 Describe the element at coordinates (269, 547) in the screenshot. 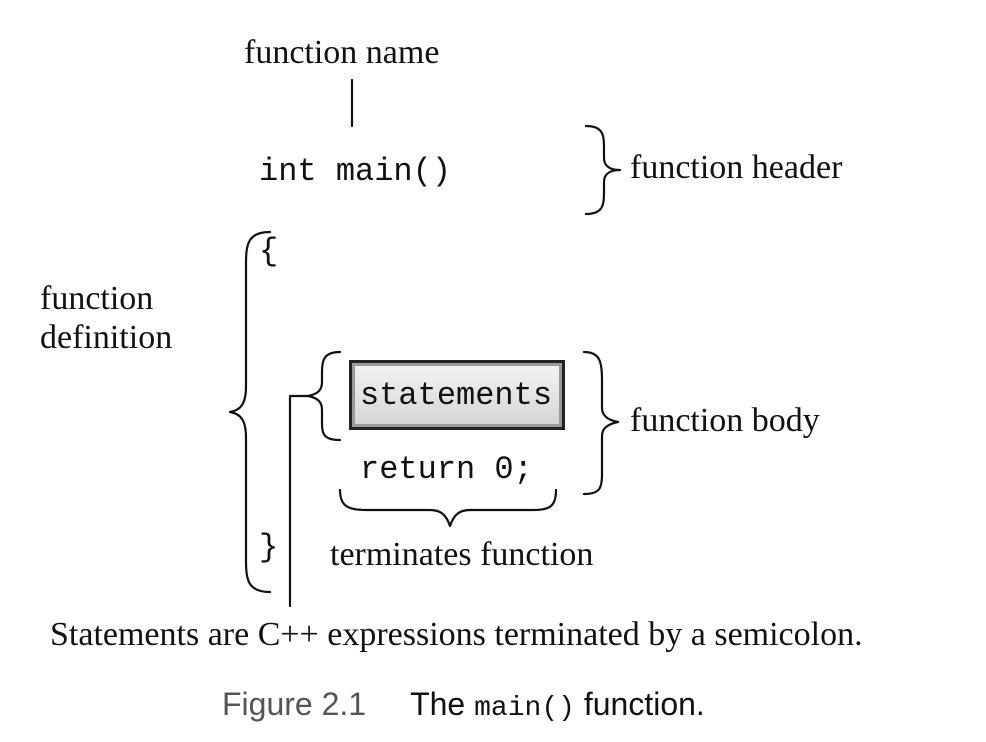

I see `code-close-brace: }` at that location.